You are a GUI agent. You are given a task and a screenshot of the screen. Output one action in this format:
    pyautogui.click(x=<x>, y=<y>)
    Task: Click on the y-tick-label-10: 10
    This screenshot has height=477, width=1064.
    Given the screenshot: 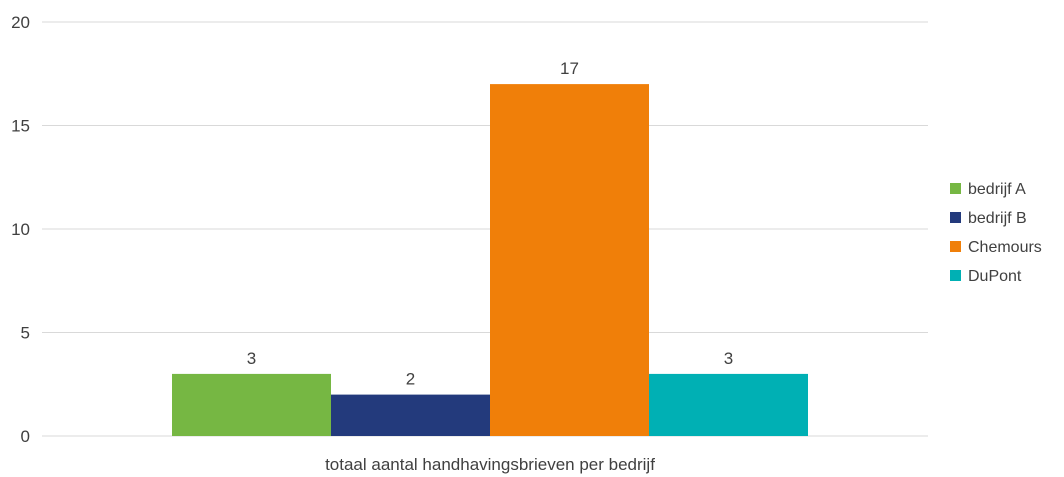 What is the action you would take?
    pyautogui.click(x=20, y=229)
    